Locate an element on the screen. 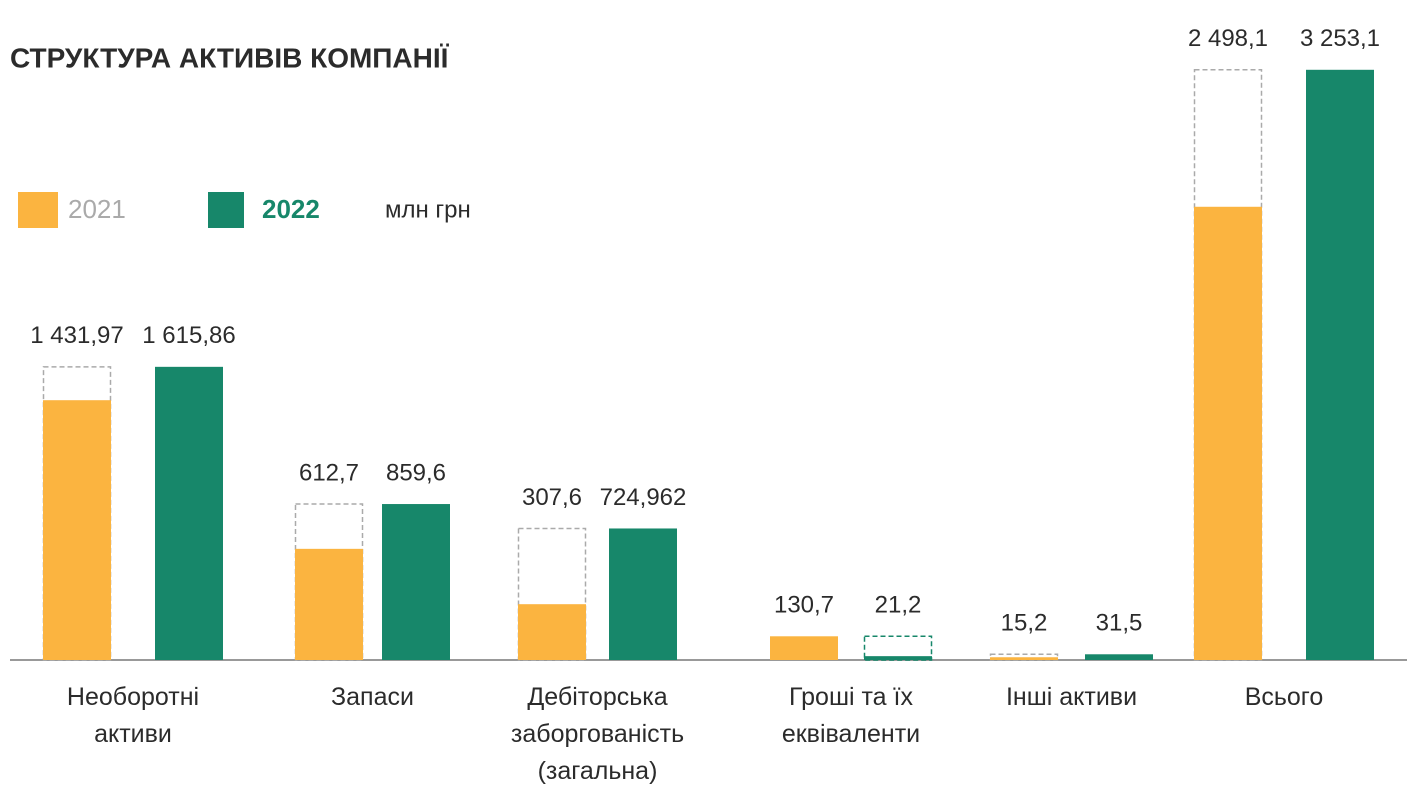  x-tick-label: Необоротні активи is located at coordinates (133, 715).